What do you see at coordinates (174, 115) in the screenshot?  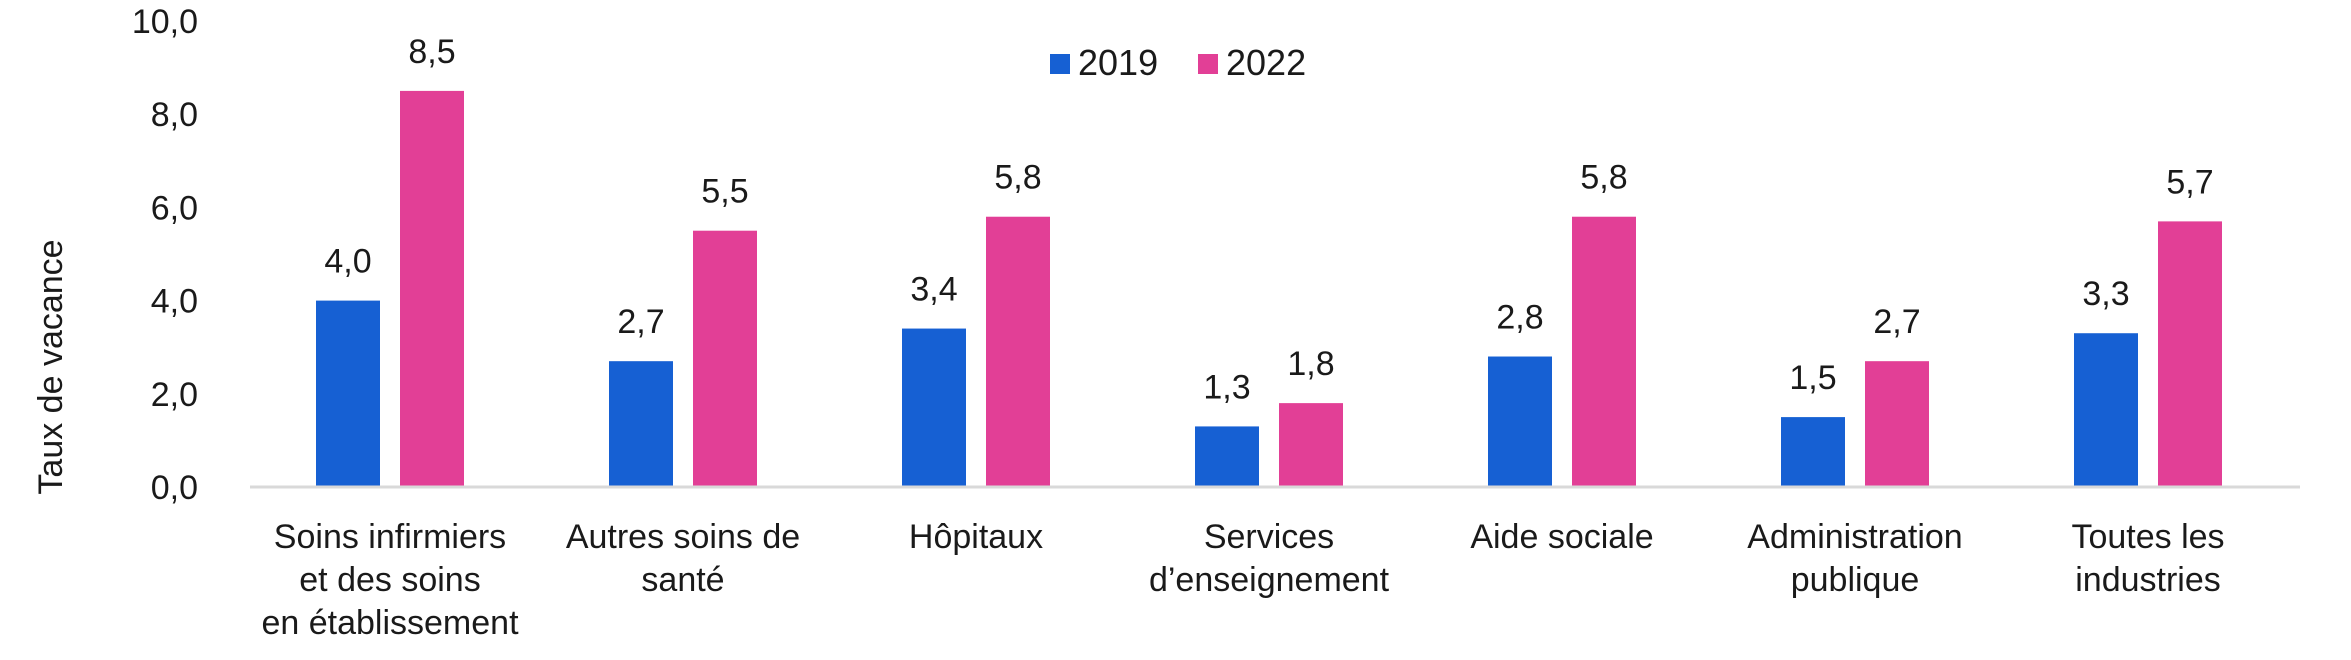 I see `y-tick-label: 8,0` at bounding box center [174, 115].